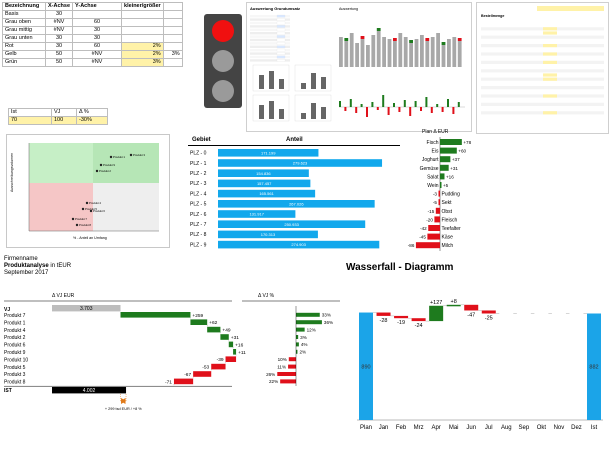 The height and width of the screenshot is (450, 609). What do you see at coordinates (467, 142) in the screenshot?
I see `plan-item-value: +78` at bounding box center [467, 142].